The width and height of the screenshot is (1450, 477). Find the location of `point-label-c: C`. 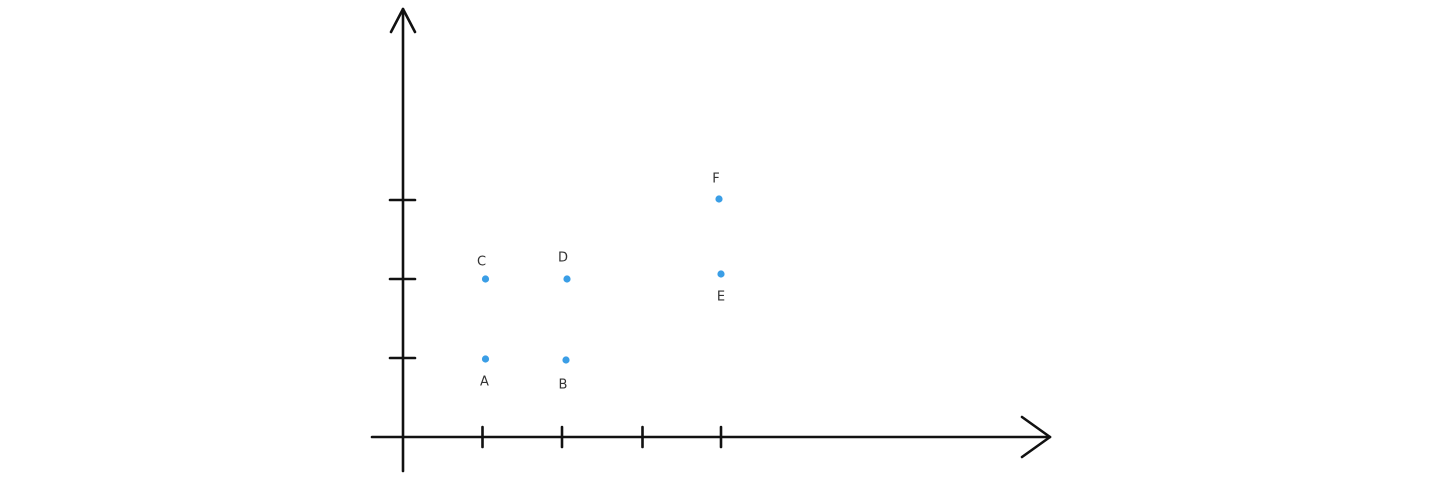

point-label-c: C is located at coordinates (481, 262).